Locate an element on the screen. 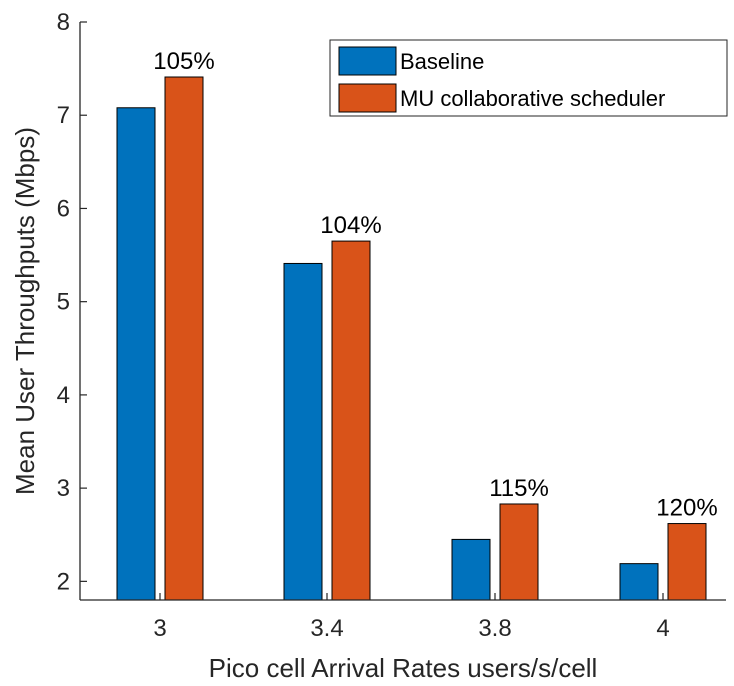 Image resolution: width=734 pixels, height=686 pixels. x-axis-label: Pico cell Arrival Rates users/s/cell is located at coordinates (403, 668).